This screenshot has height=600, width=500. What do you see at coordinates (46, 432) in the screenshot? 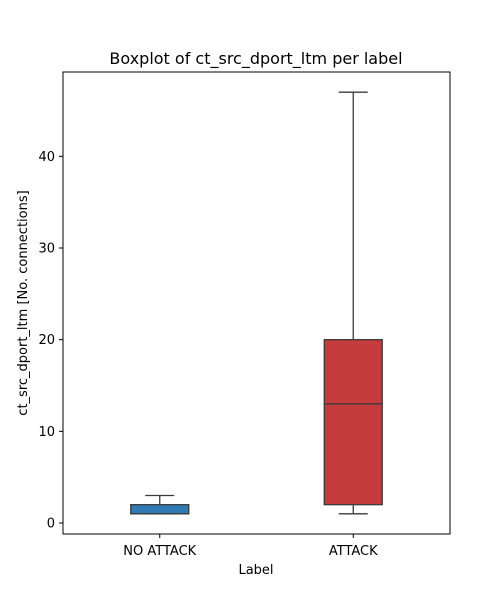
I see `y-tick-label: 10` at bounding box center [46, 432].